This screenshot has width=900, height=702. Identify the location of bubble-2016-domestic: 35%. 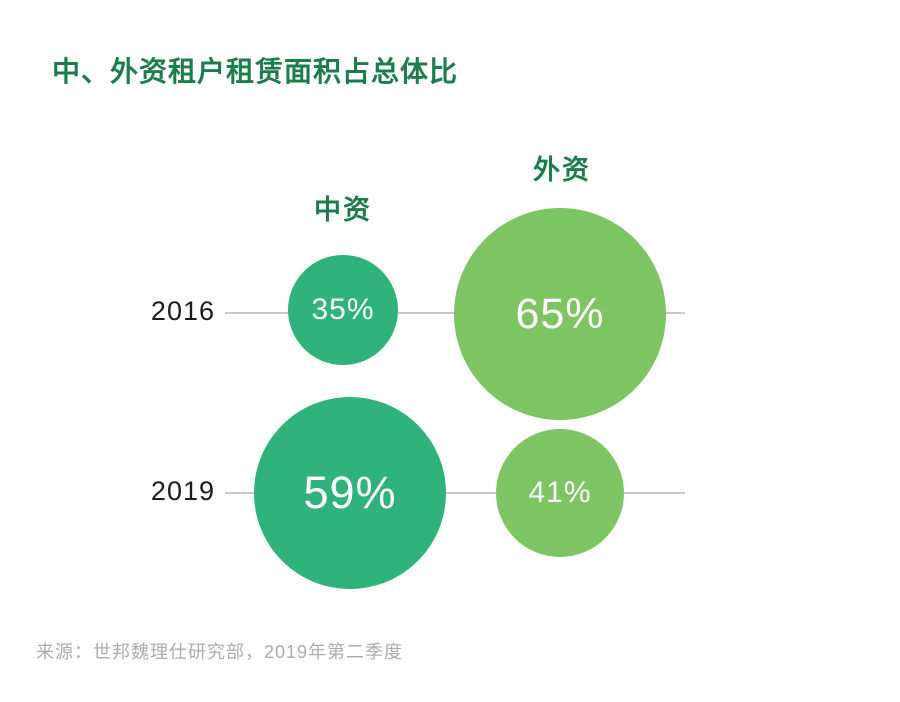
(343, 310).